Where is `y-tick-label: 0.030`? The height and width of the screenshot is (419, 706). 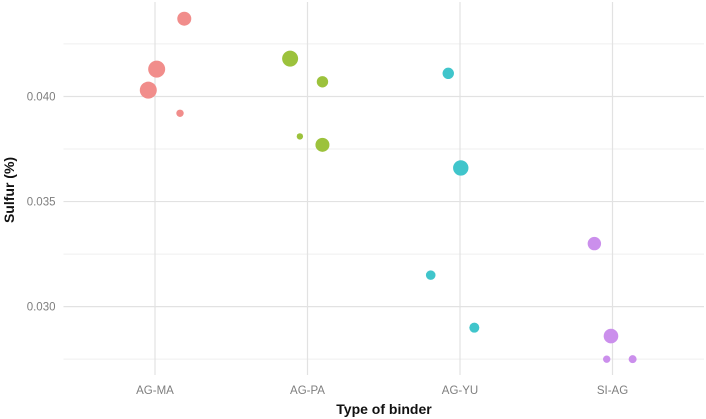 y-tick-label: 0.030 is located at coordinates (41, 308).